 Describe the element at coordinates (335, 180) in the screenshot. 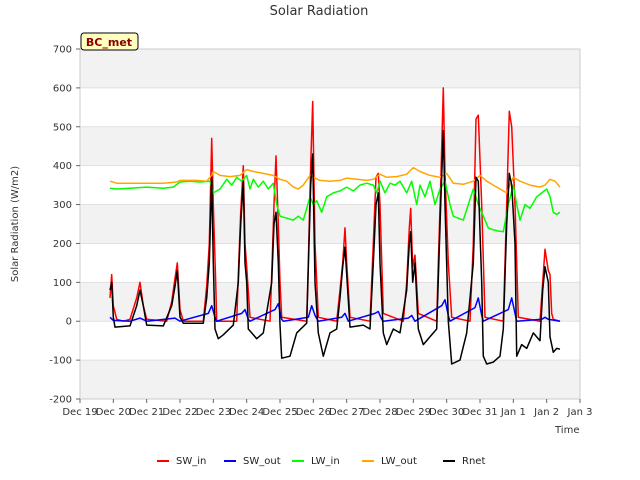

I see `series-line-lw-out` at that location.